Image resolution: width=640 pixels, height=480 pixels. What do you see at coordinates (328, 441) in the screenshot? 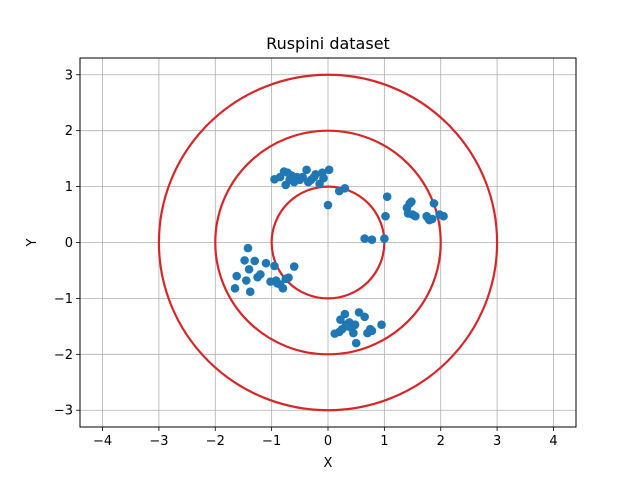
I see `x-tick-label: 0` at bounding box center [328, 441].